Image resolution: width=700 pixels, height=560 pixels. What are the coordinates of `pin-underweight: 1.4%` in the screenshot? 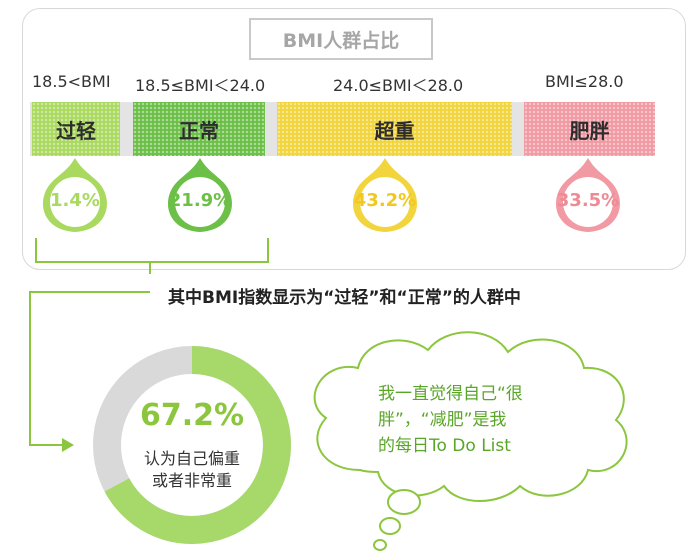 It's located at (75, 198).